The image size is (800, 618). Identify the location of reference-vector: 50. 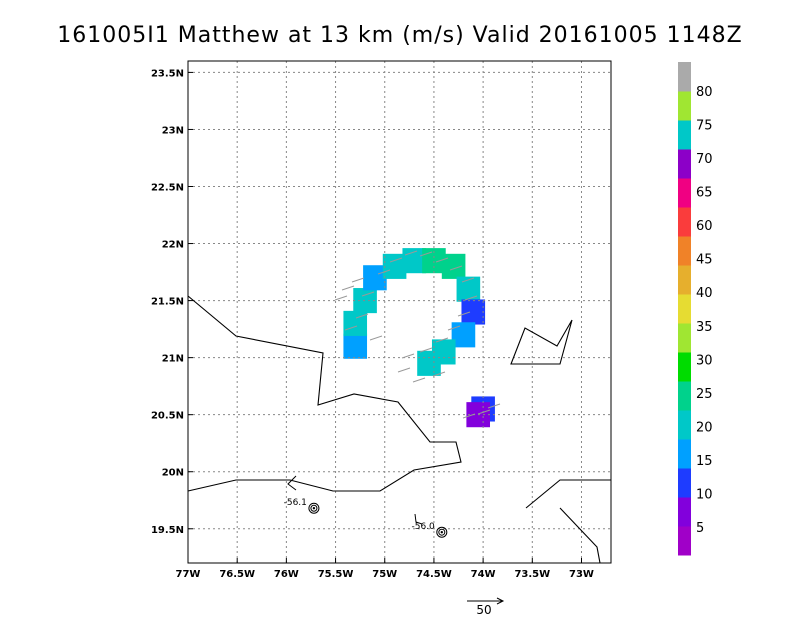
(486, 607).